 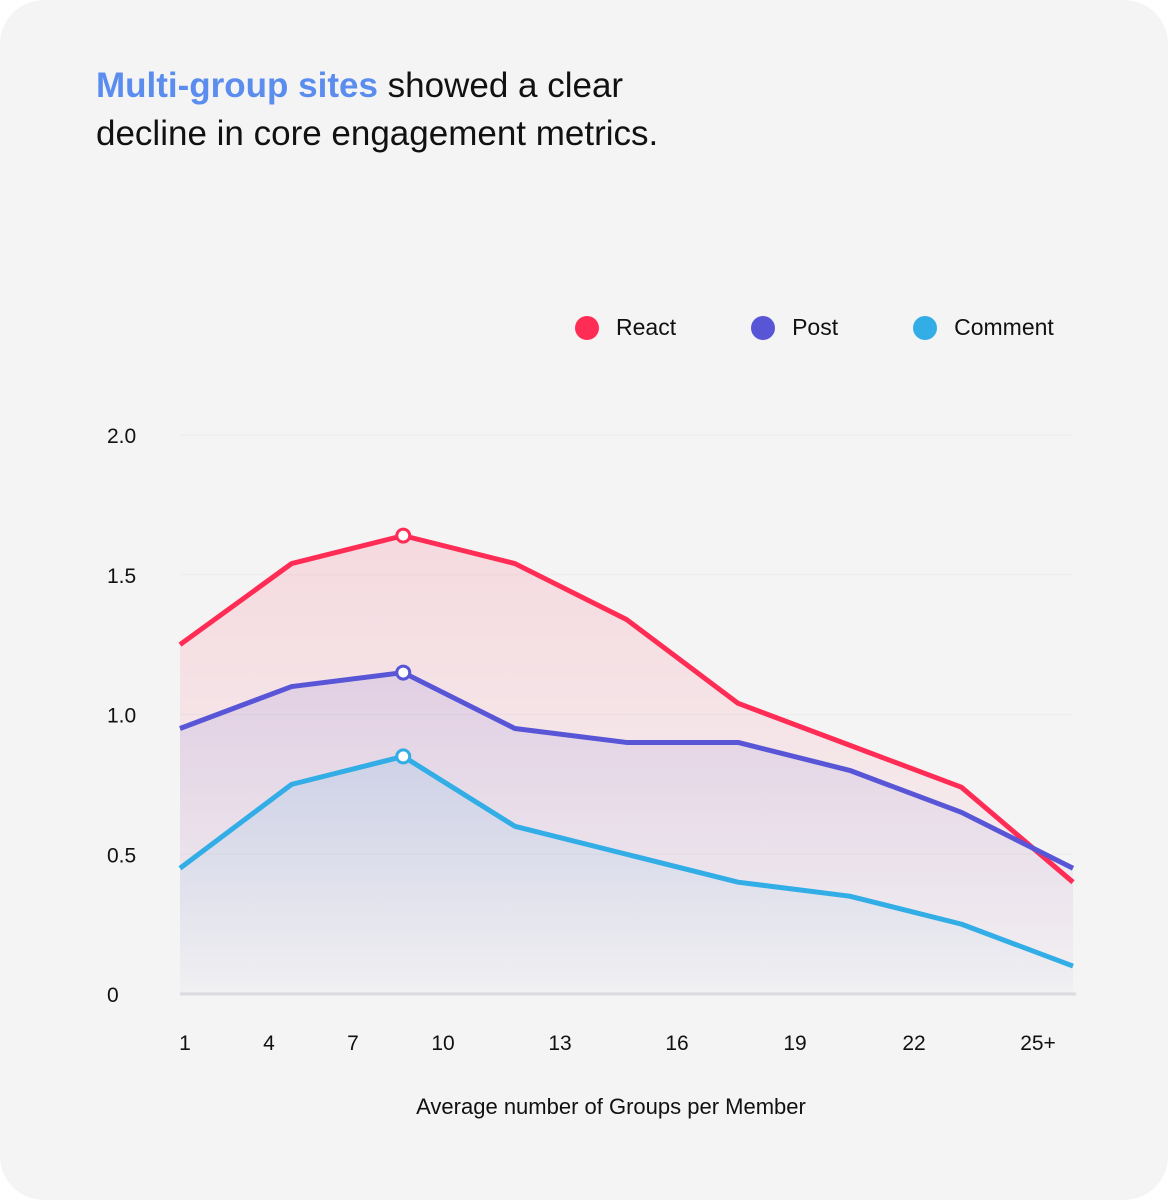 What do you see at coordinates (353, 1043) in the screenshot?
I see `x-tick-label: 7` at bounding box center [353, 1043].